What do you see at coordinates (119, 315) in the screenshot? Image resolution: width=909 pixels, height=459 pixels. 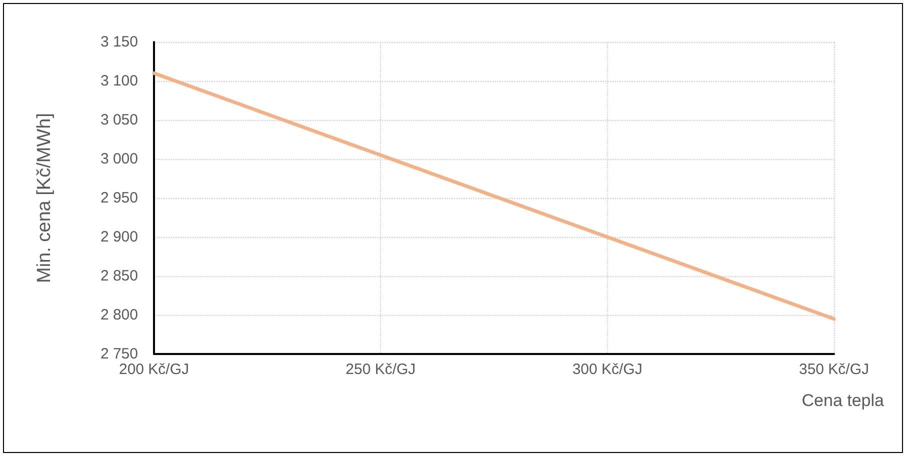 I see `y-tick-label: 2 800` at bounding box center [119, 315].